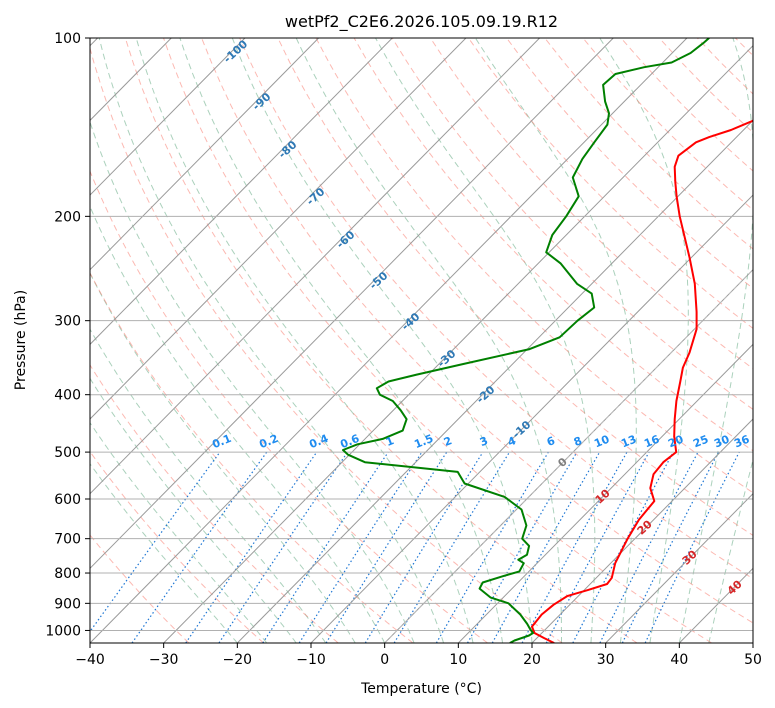  What do you see at coordinates (164, 660) in the screenshot?
I see `x-tick-label: −30` at bounding box center [164, 660].